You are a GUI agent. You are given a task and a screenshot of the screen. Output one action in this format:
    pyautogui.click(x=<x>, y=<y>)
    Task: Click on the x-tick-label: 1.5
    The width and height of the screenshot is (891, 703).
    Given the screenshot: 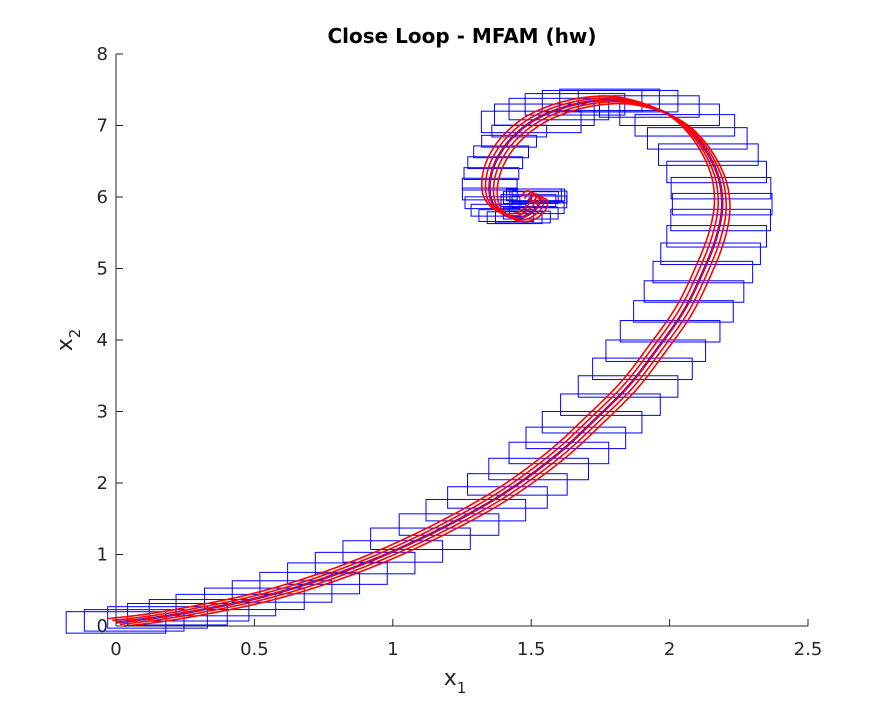 What is the action you would take?
    pyautogui.click(x=531, y=649)
    